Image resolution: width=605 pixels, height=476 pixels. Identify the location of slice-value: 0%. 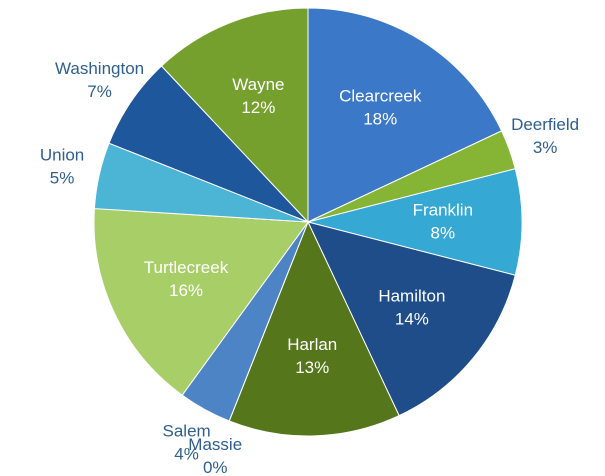
(215, 467).